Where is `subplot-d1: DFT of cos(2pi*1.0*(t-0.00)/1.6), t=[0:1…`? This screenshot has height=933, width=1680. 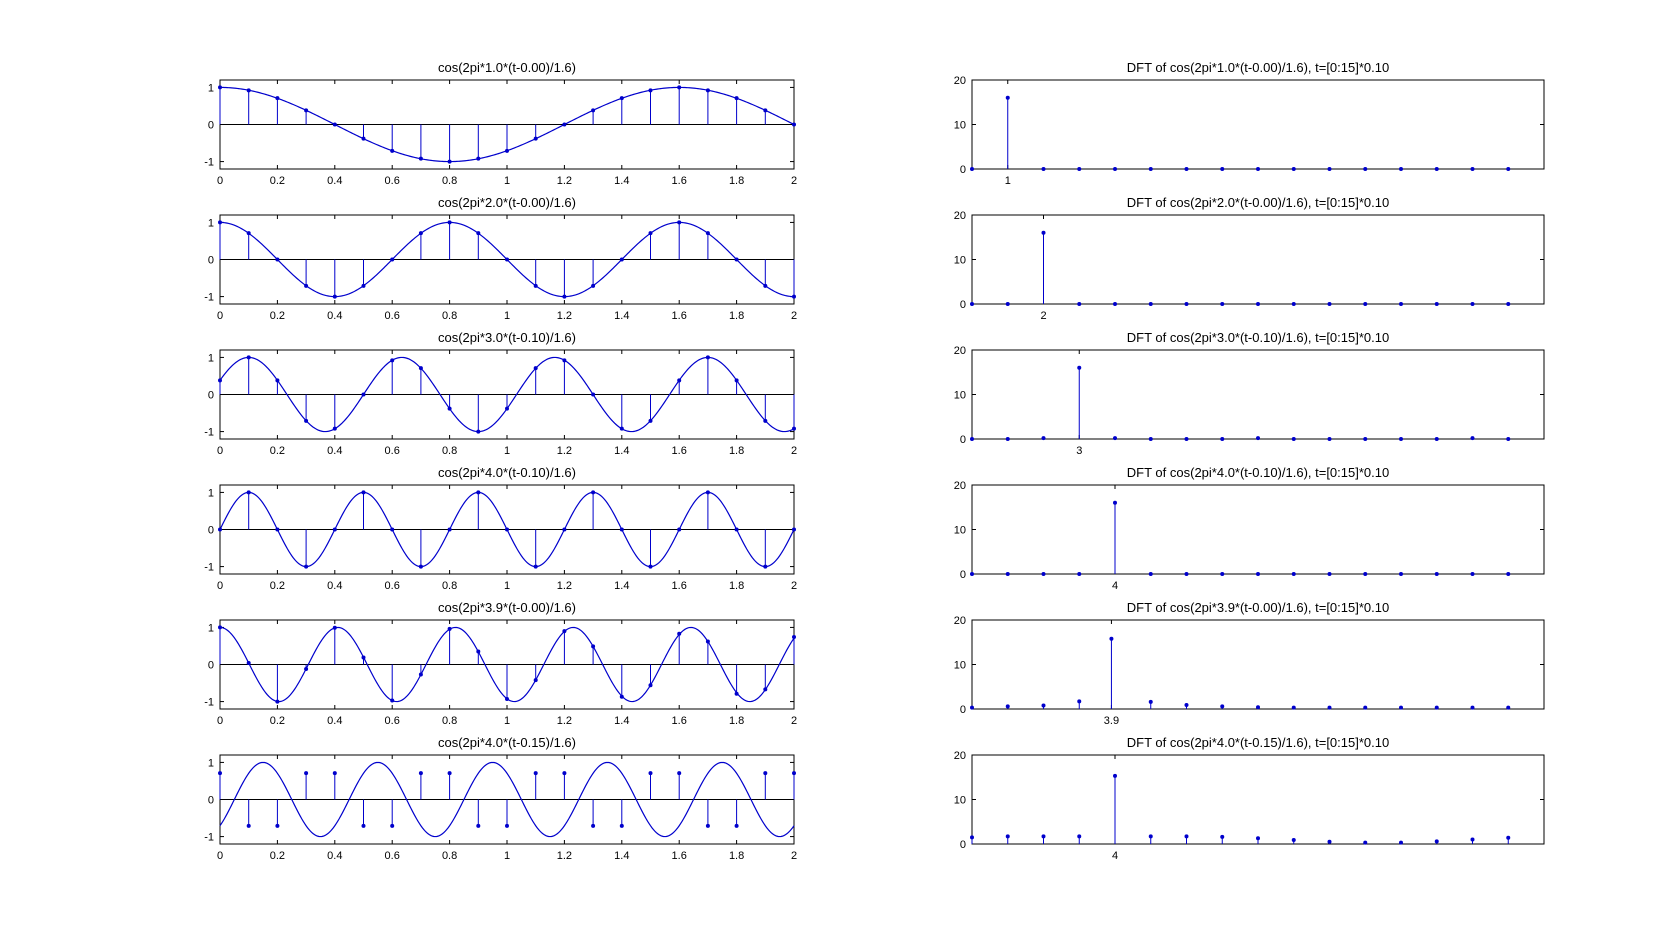 subplot-d1: DFT of cos(2pi*1.0*(t-0.00)/1.6), t=[0:1… is located at coordinates (1249, 123).